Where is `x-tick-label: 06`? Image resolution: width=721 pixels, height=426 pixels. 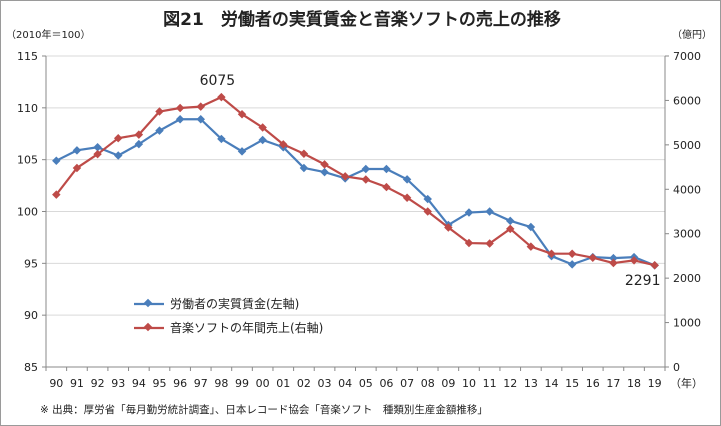
x-tick-label: 06 is located at coordinates (386, 383).